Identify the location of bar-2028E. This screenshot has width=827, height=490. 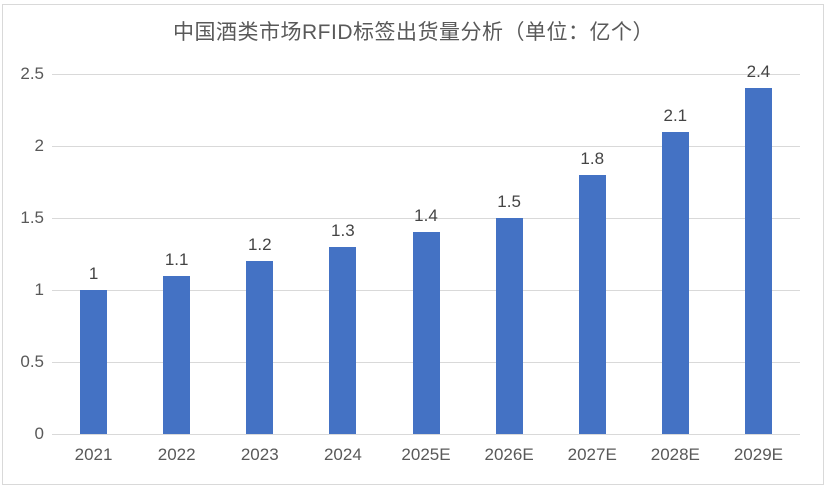
(675, 282).